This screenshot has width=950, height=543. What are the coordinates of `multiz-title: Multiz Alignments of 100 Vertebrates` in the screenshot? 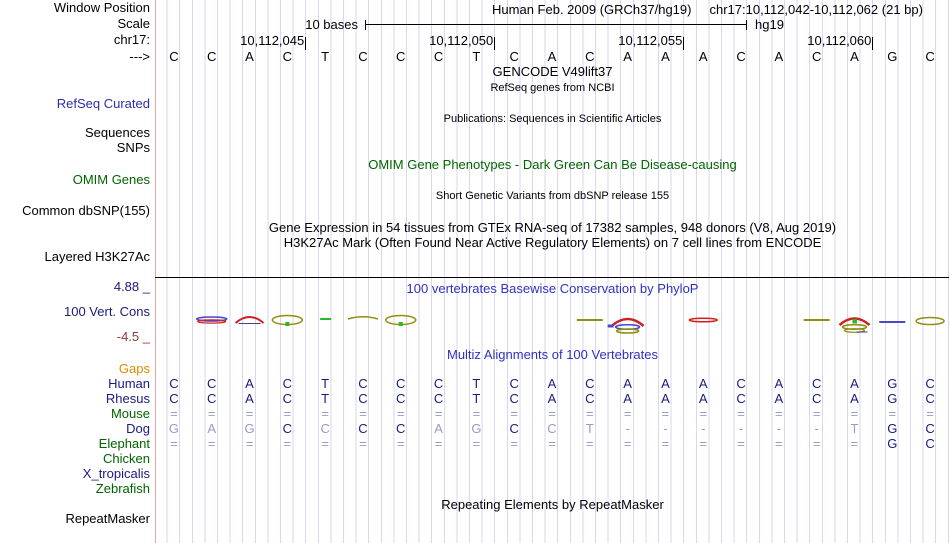 It's located at (552, 354).